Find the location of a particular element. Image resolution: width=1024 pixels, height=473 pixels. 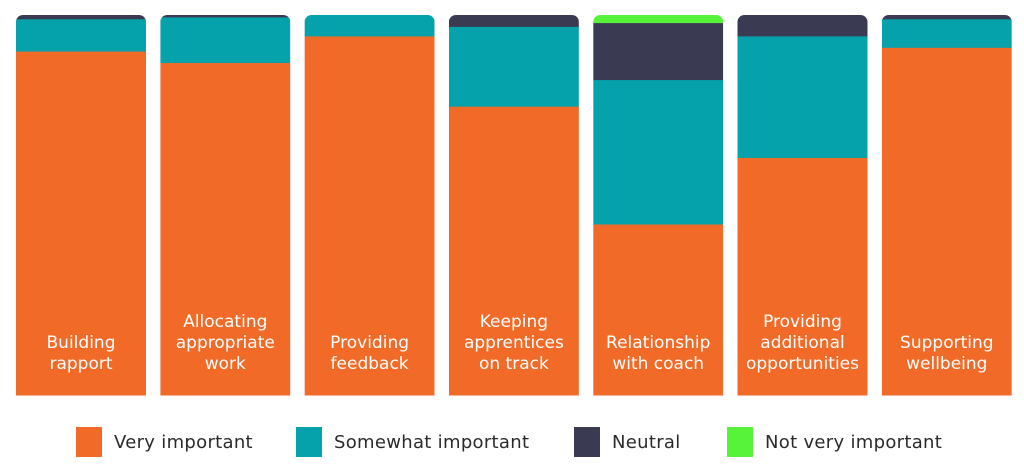

bar-group-building-rapport is located at coordinates (81, 205).